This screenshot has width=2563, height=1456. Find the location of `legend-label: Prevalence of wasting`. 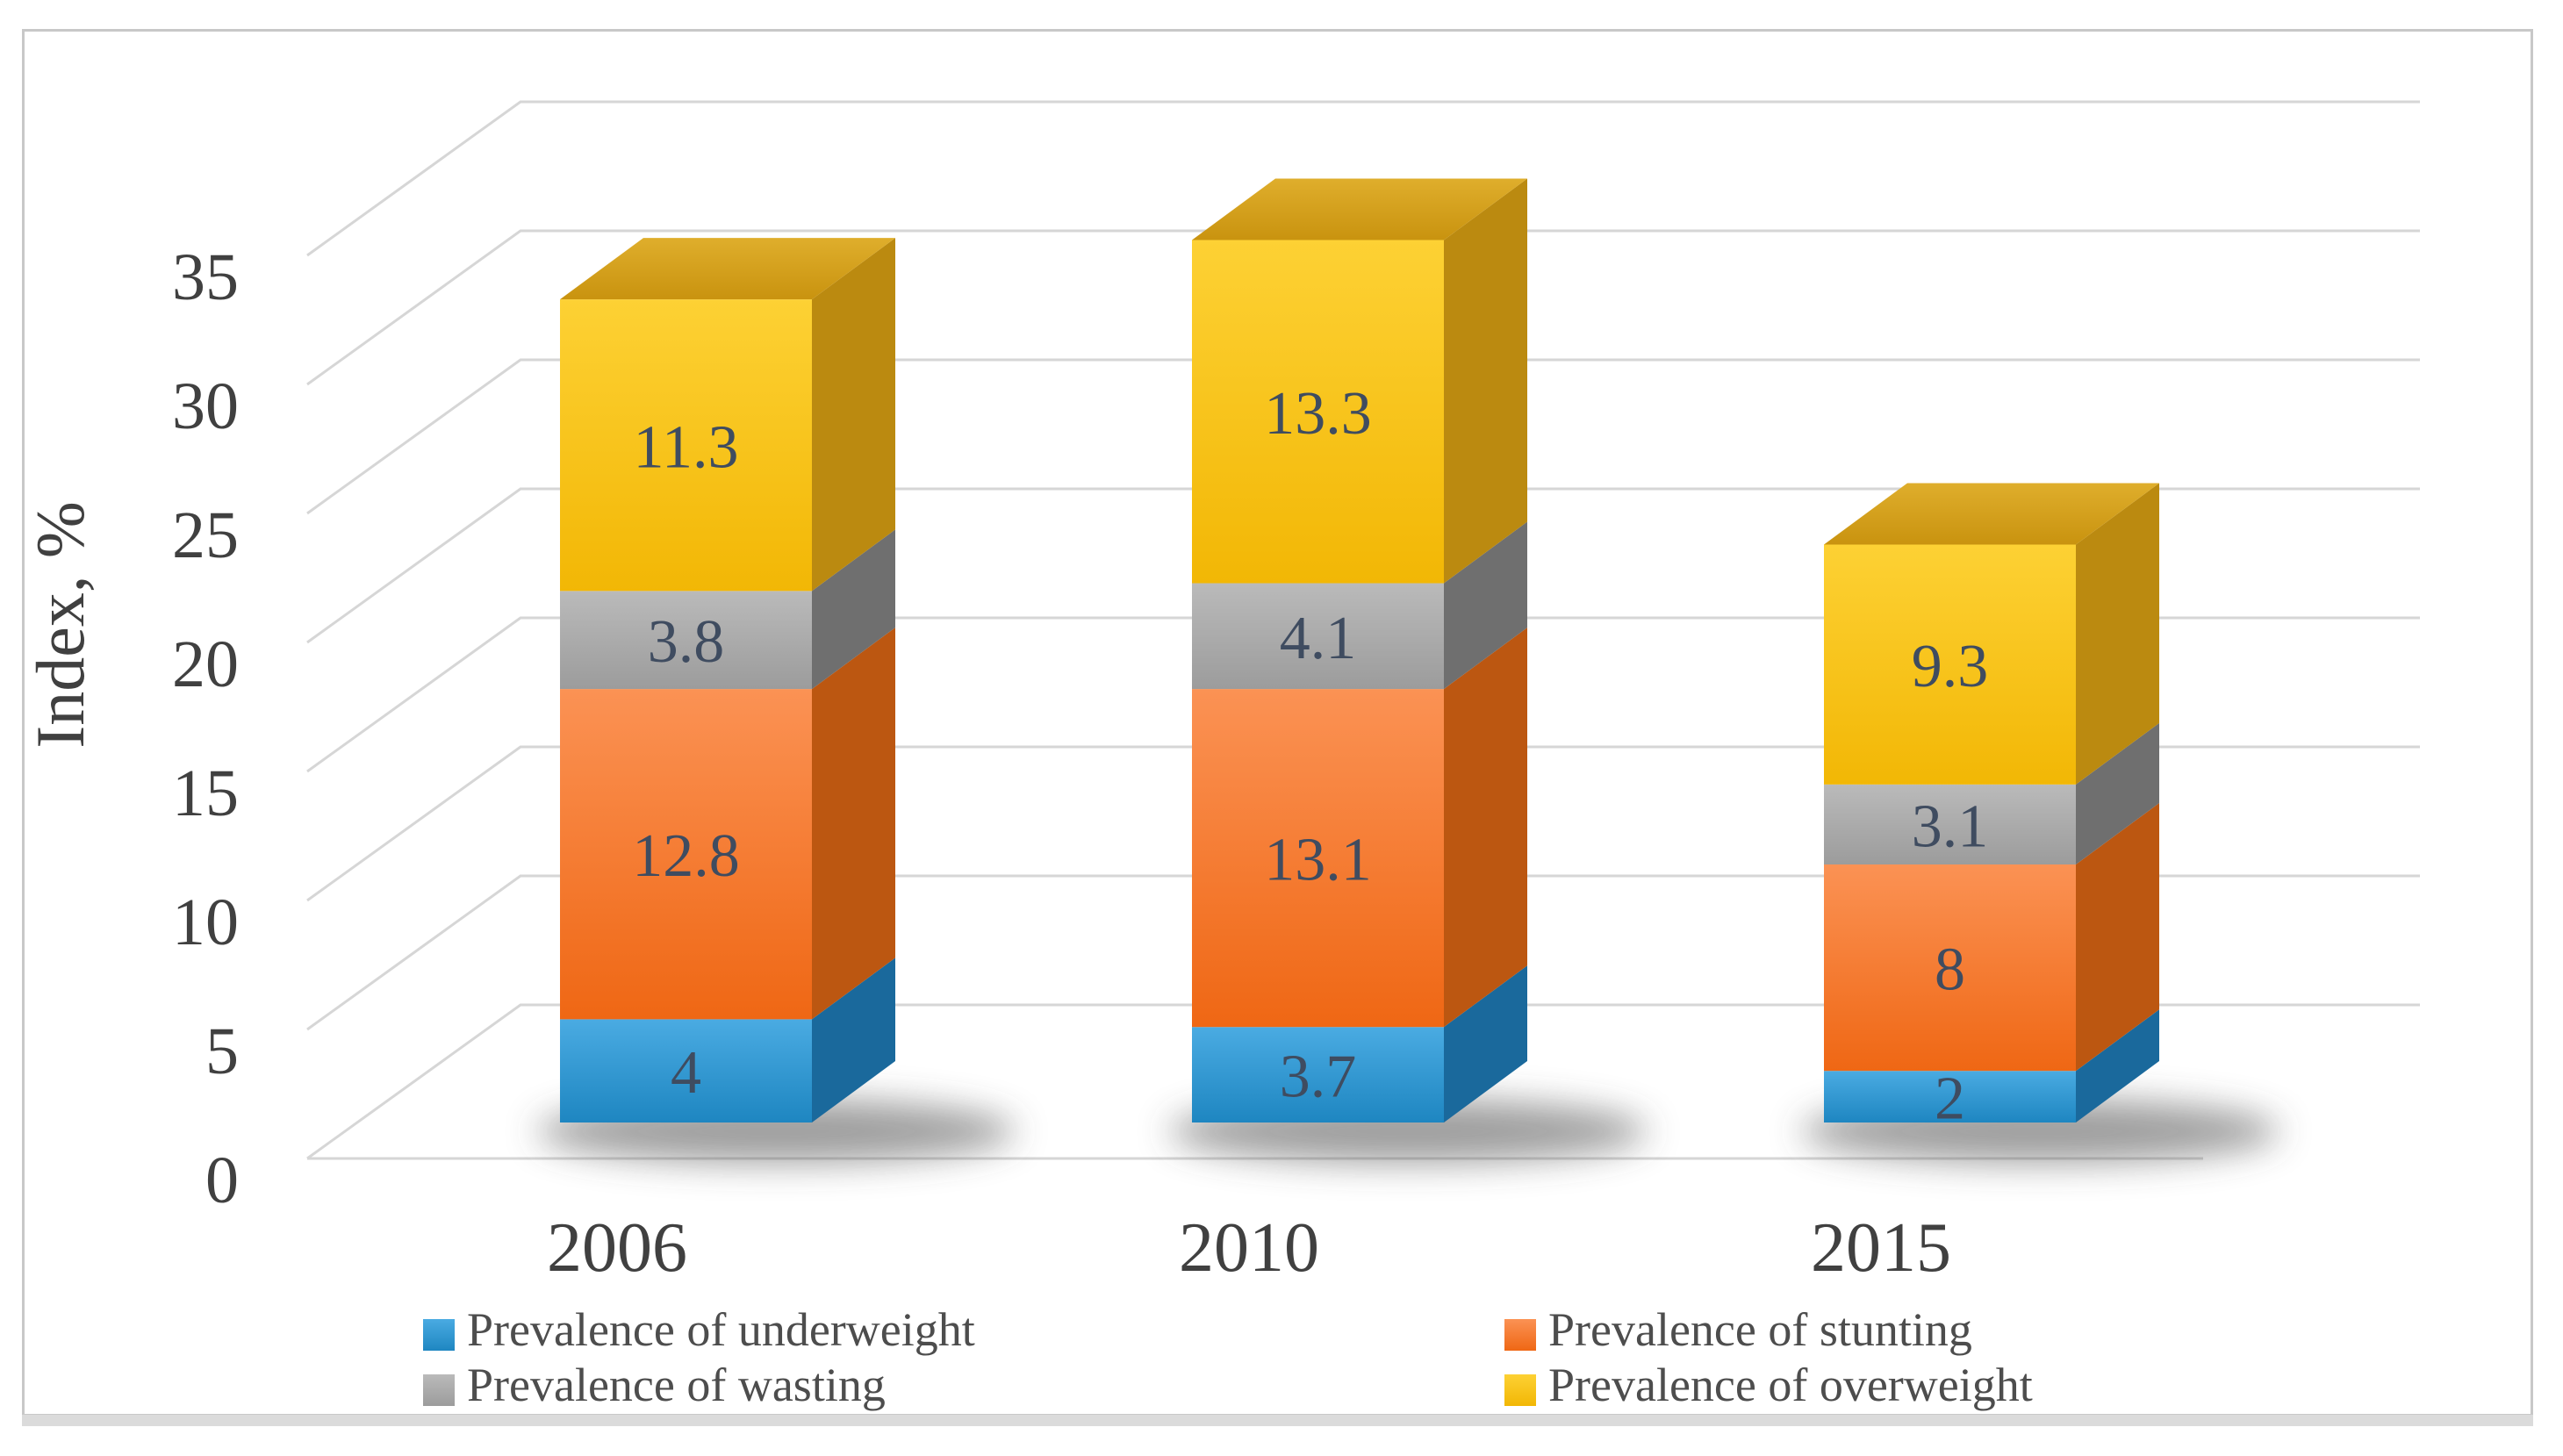

legend-label: Prevalence of wasting is located at coordinates (676, 1385).